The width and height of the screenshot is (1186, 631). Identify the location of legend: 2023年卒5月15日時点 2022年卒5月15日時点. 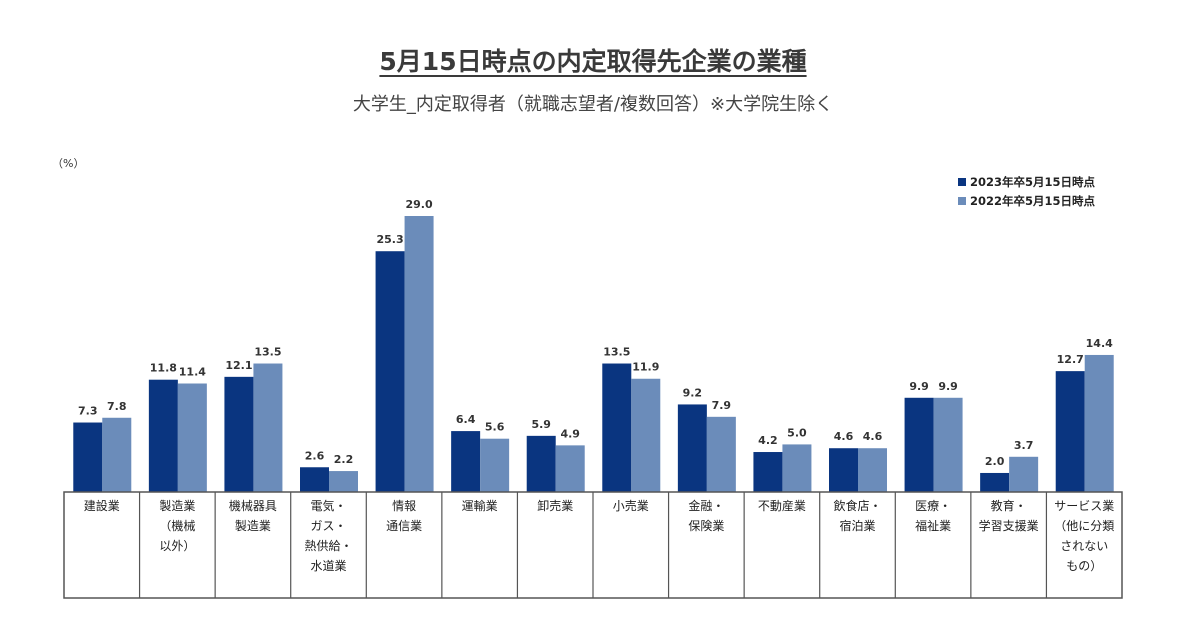
(1027, 191).